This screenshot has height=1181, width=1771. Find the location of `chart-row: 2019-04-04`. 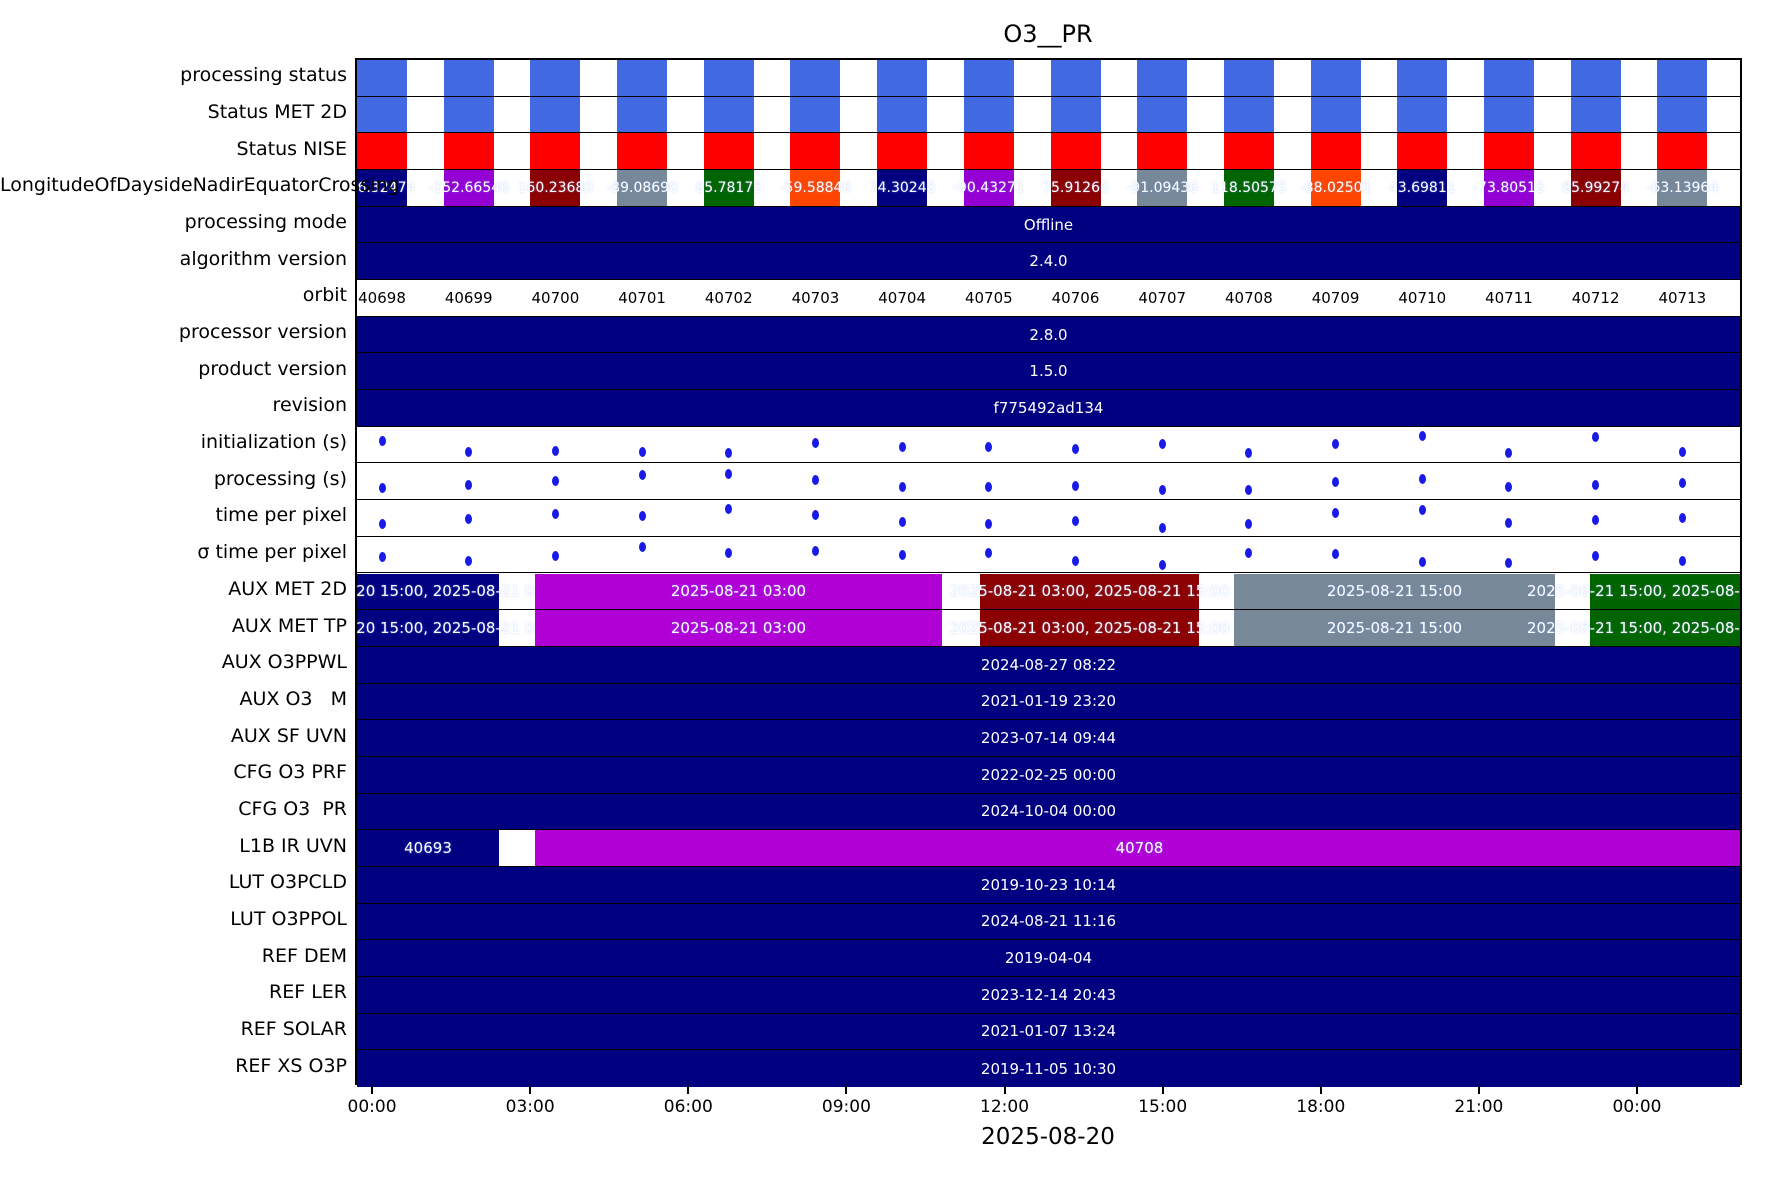

chart-row: 2019-04-04 is located at coordinates (1048, 958).